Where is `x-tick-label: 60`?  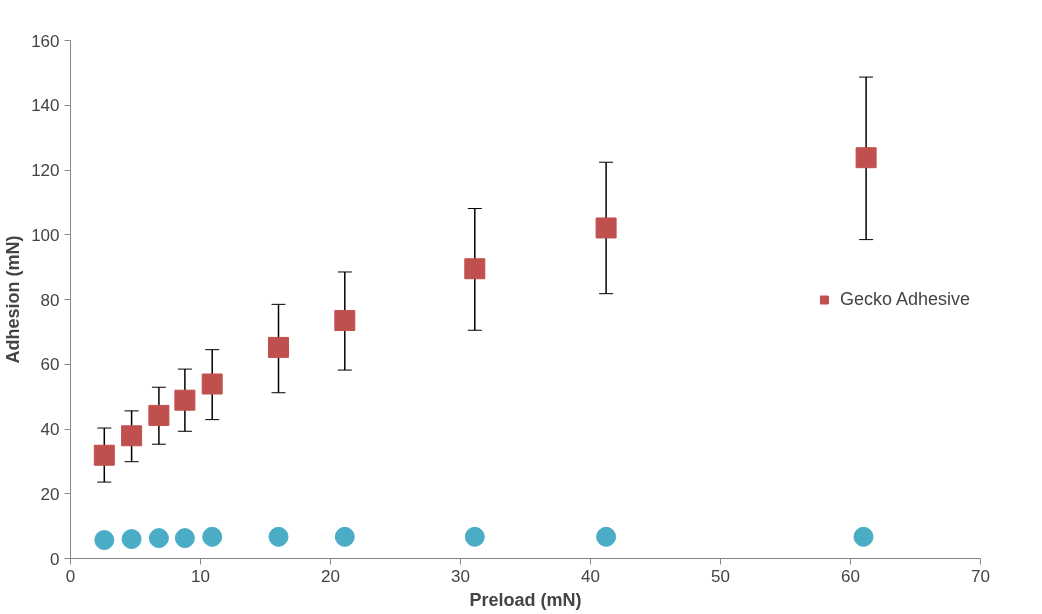
x-tick-label: 60 is located at coordinates (850, 576).